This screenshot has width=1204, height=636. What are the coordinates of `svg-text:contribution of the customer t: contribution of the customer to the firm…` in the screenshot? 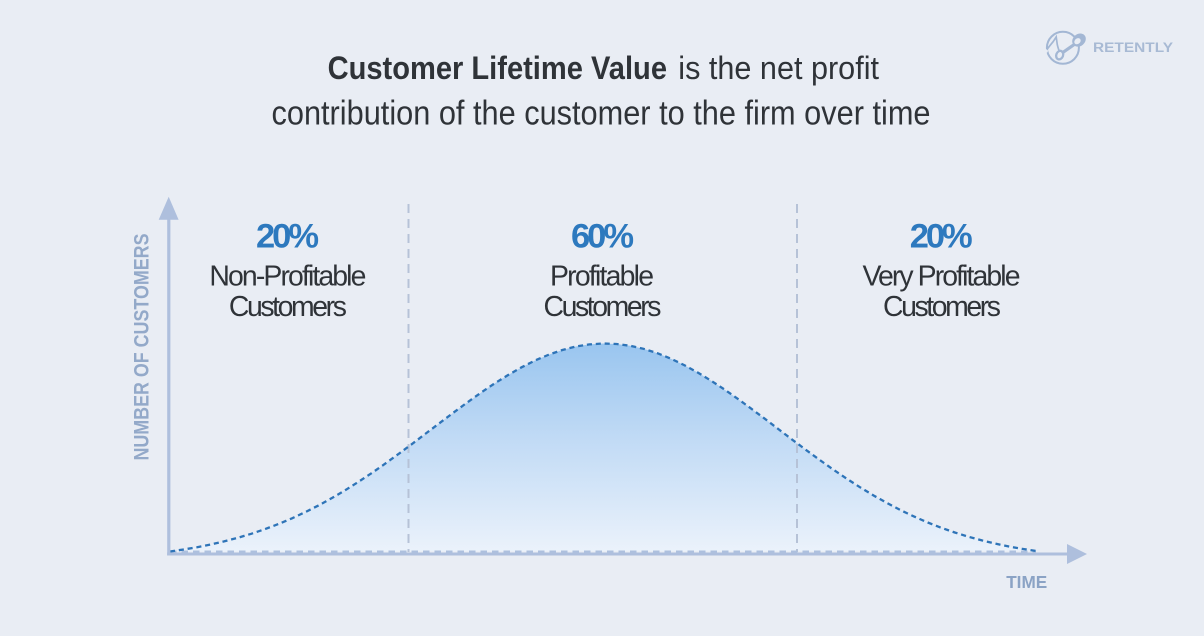 It's located at (601, 113).